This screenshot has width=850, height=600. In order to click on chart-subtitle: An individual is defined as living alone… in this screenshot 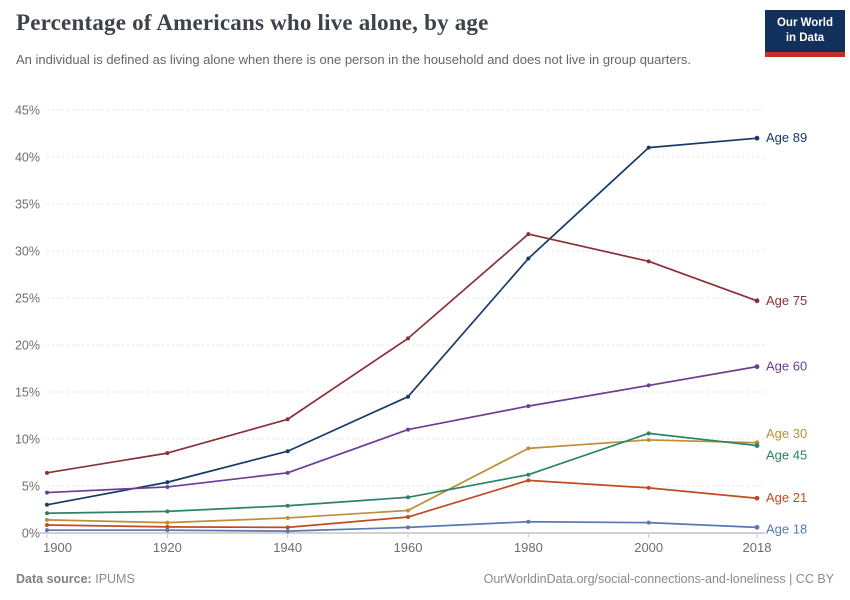, I will do `click(354, 59)`.